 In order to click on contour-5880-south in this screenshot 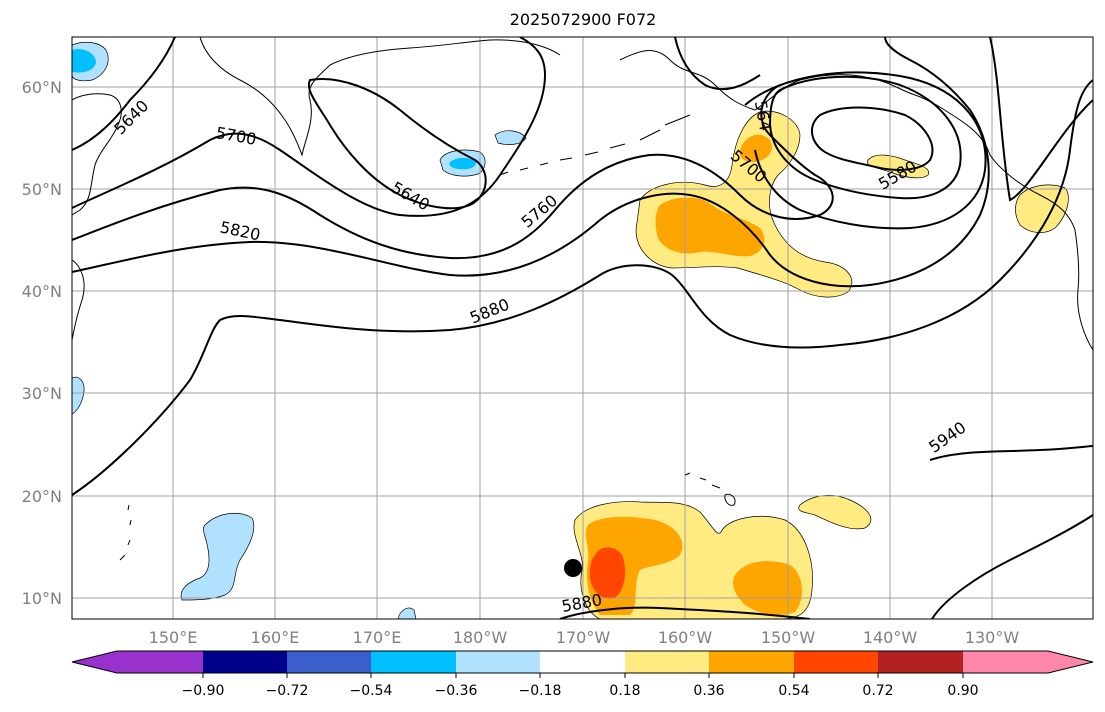, I will do `click(685, 612)`.